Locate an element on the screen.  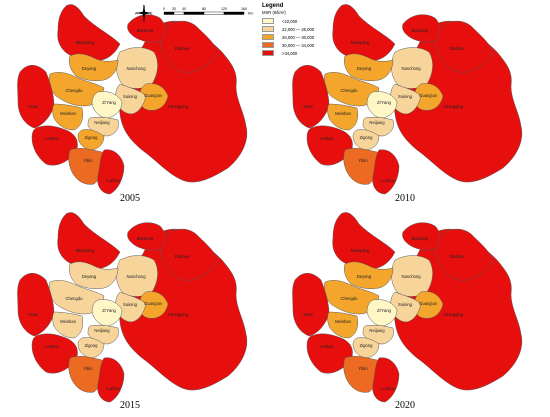
legend-item: >34,000 is located at coordinates (311, 53).